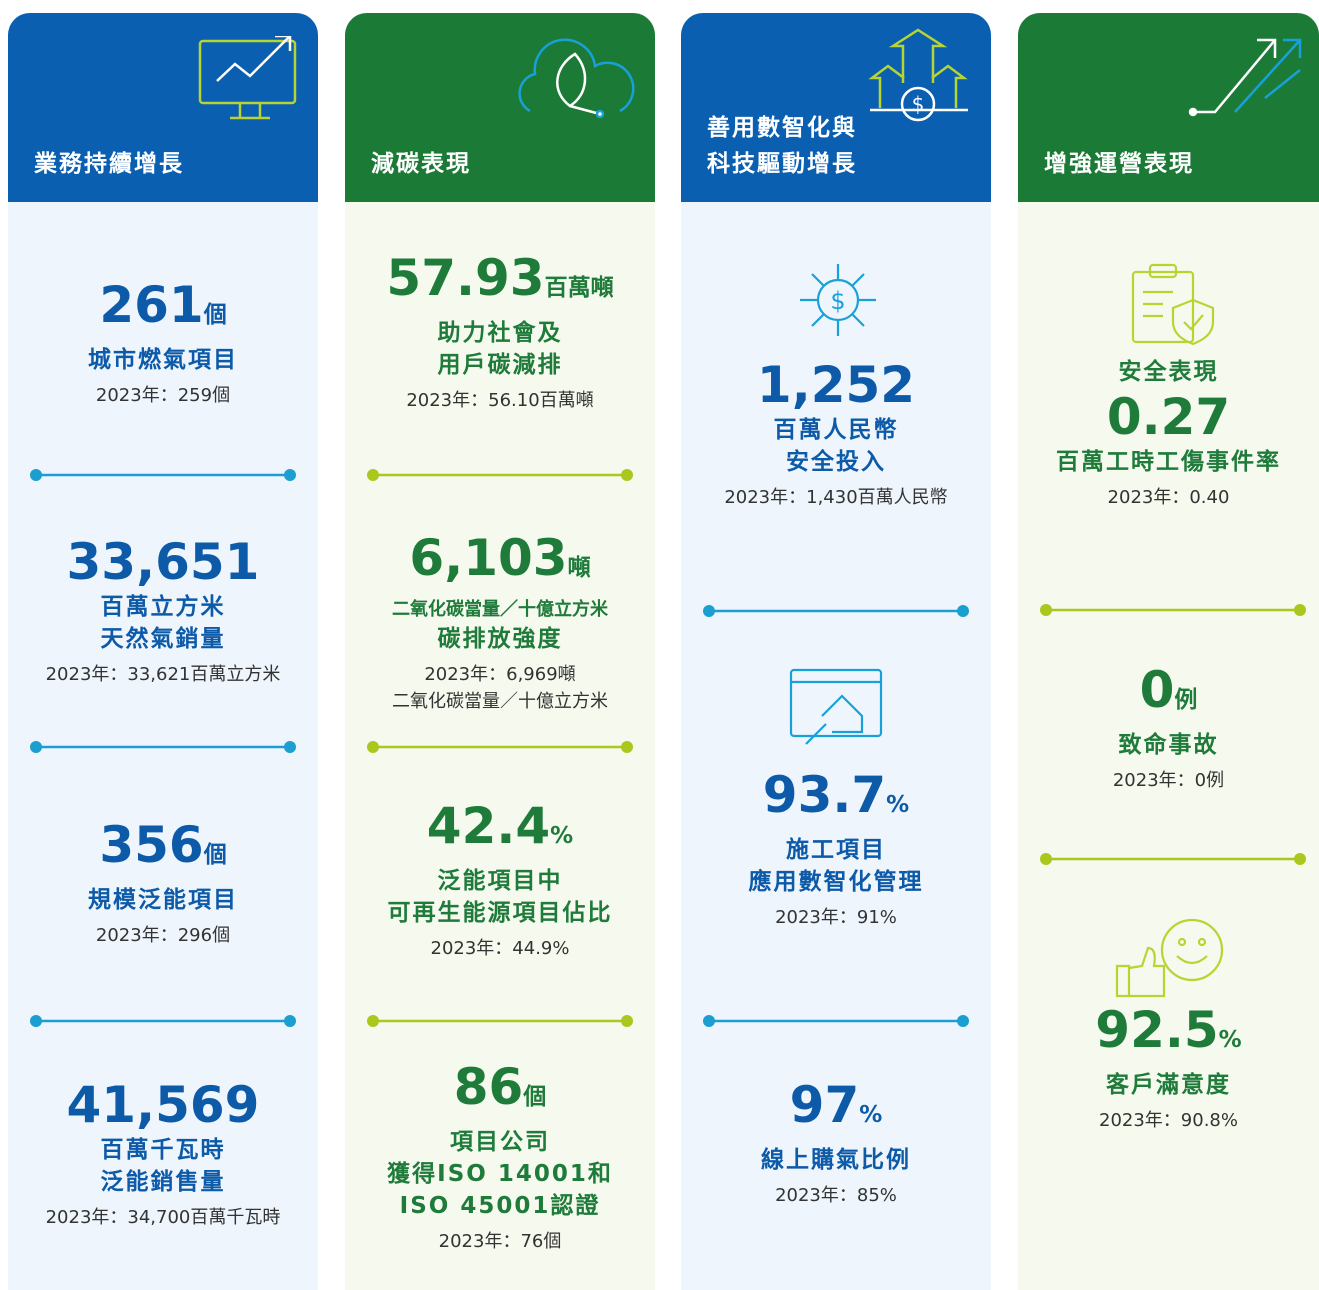  Describe the element at coordinates (500, 948) in the screenshot. I see `prior-year: 2023年：44.9%` at that location.